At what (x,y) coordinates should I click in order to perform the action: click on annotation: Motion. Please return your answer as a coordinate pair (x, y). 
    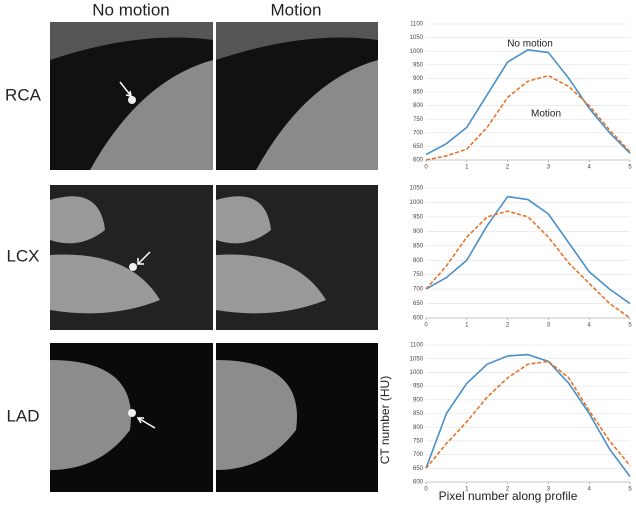
    Looking at the image, I should click on (546, 114).